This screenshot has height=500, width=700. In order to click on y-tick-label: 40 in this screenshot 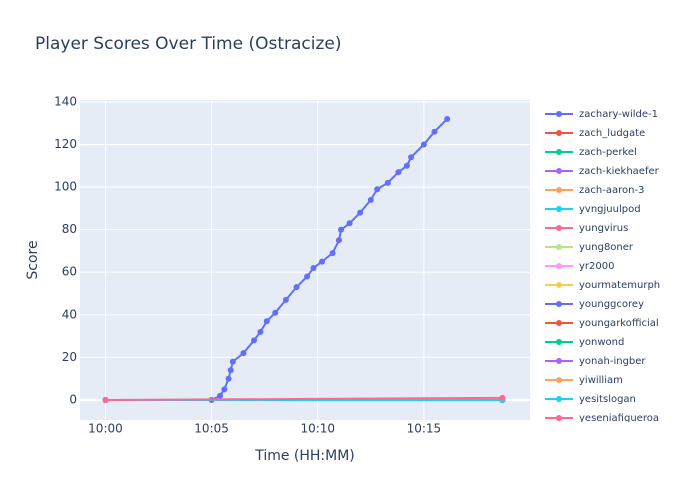, I will do `click(69, 314)`.